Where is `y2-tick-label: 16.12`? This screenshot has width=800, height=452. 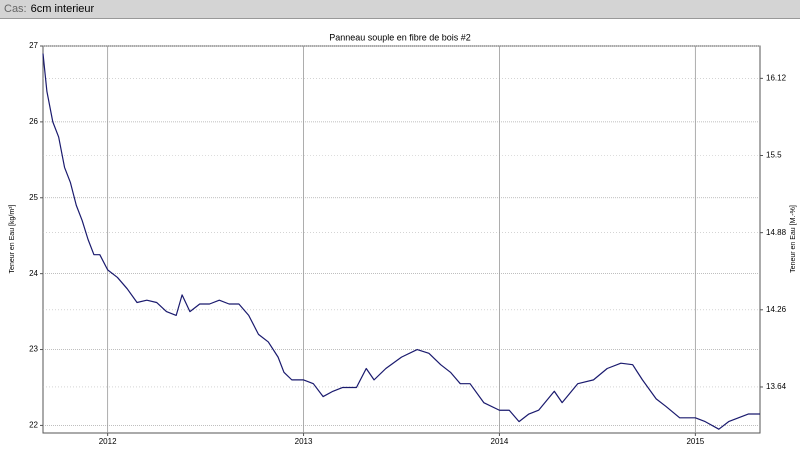
y2-tick-label: 16.12 is located at coordinates (776, 77).